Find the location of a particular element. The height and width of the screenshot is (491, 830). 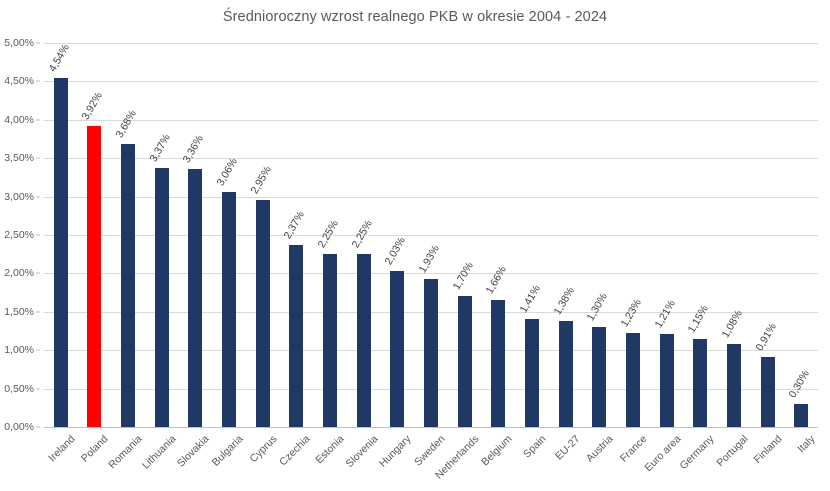

y-axis-tick-label: 1,00% is located at coordinates (19, 350).